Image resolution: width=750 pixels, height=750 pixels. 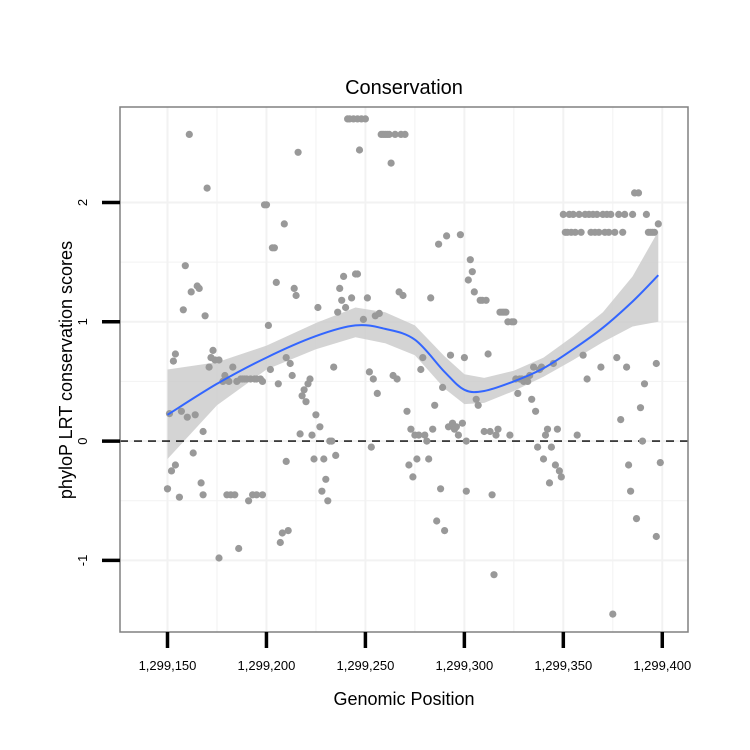 What do you see at coordinates (82, 440) in the screenshot?
I see `y-tick-label: 0` at bounding box center [82, 440].